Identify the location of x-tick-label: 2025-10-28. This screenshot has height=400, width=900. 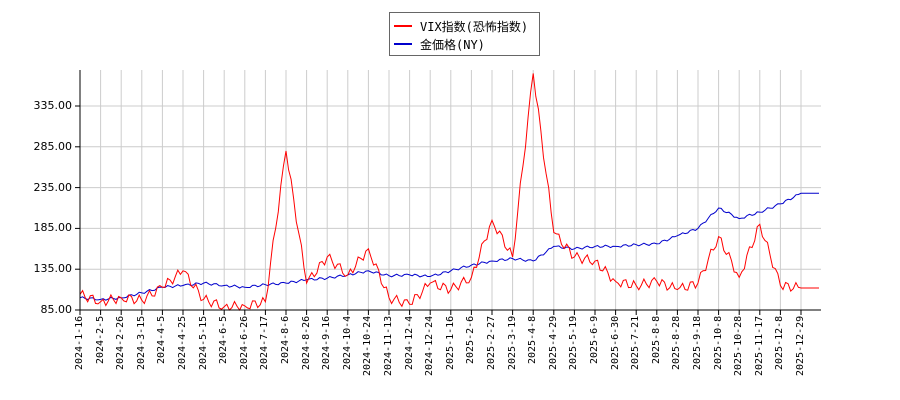
(739, 345).